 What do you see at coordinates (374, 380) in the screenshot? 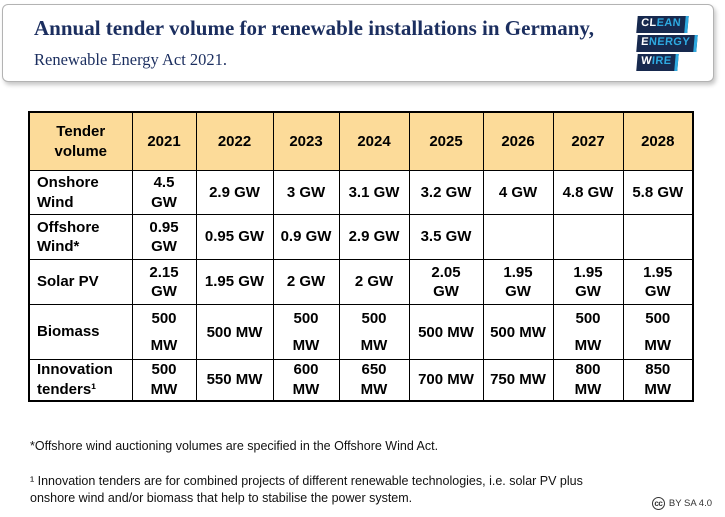
I see `value-cell: 650 MW` at bounding box center [374, 380].